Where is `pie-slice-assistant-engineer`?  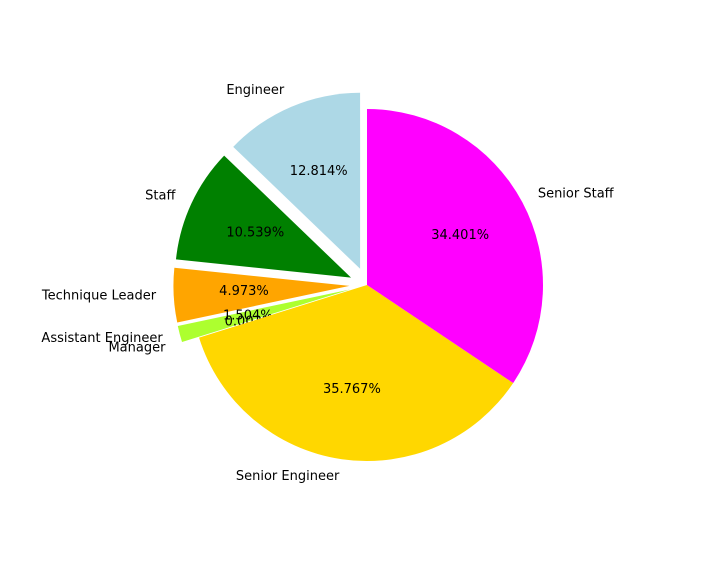
pie-slice-assistant-engineer is located at coordinates (263, 316).